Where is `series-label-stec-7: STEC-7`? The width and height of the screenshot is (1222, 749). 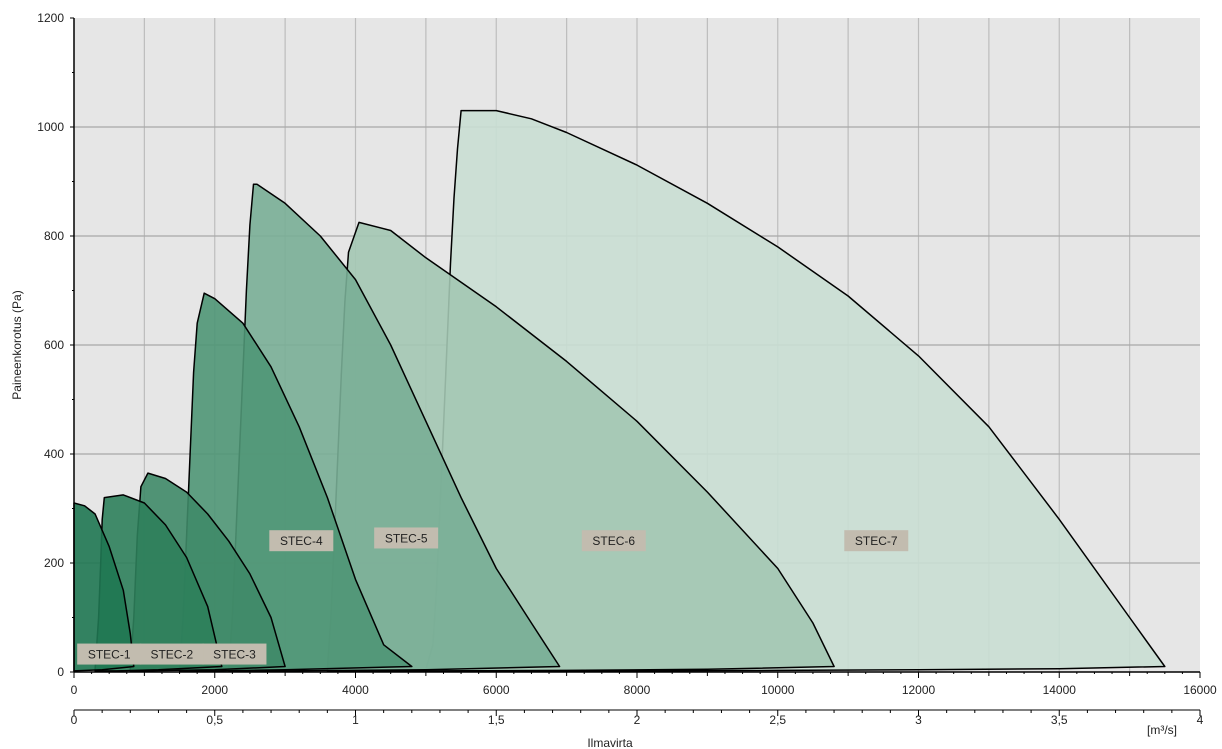 series-label-stec-7: STEC-7 is located at coordinates (876, 541).